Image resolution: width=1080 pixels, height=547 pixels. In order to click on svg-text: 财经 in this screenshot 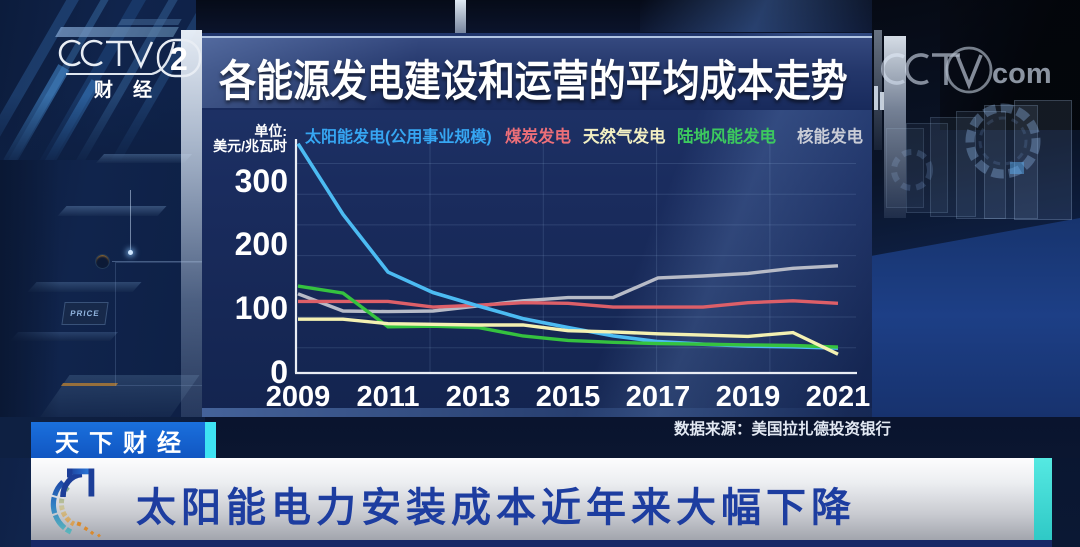, I will do `click(133, 89)`.